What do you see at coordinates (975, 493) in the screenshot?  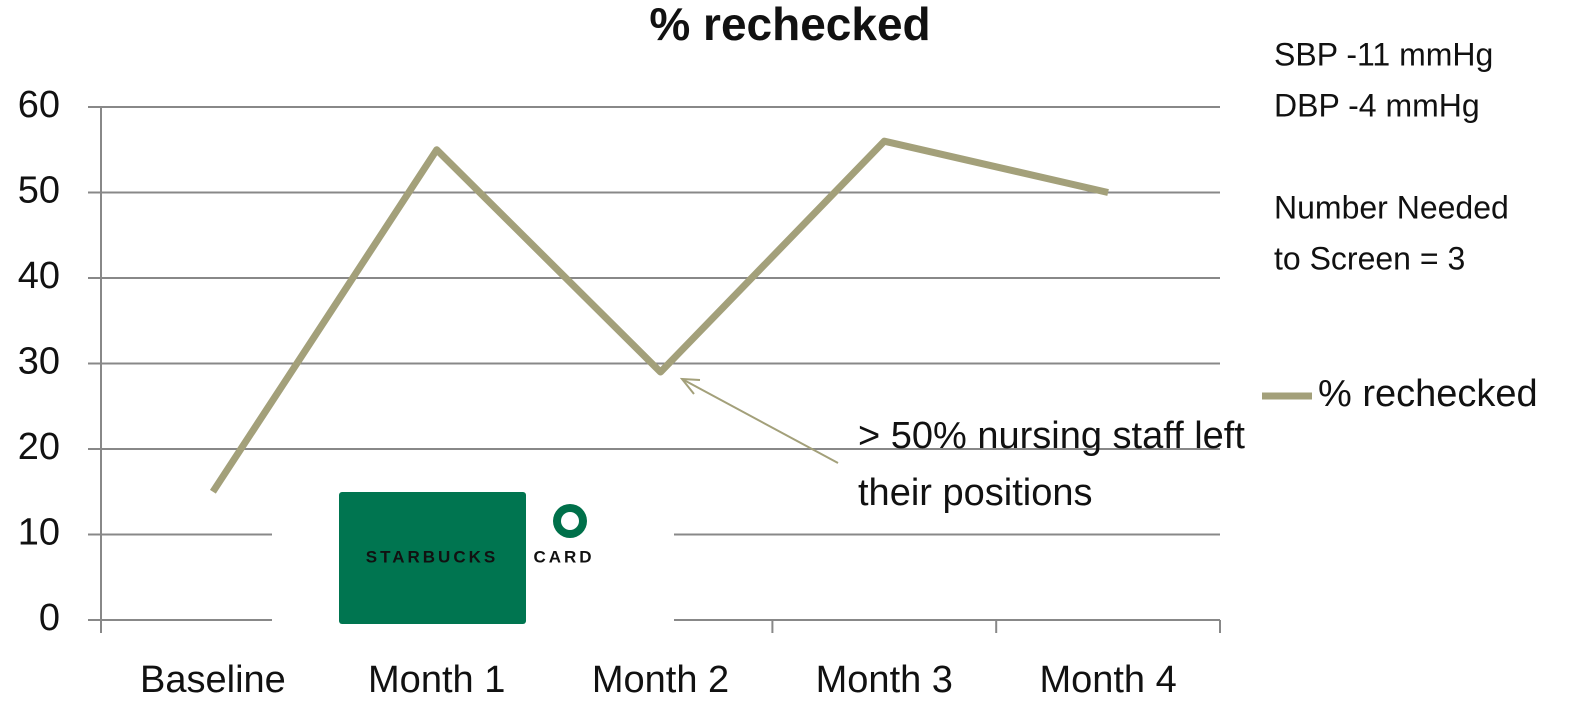 I see `annotation: their positions` at bounding box center [975, 493].